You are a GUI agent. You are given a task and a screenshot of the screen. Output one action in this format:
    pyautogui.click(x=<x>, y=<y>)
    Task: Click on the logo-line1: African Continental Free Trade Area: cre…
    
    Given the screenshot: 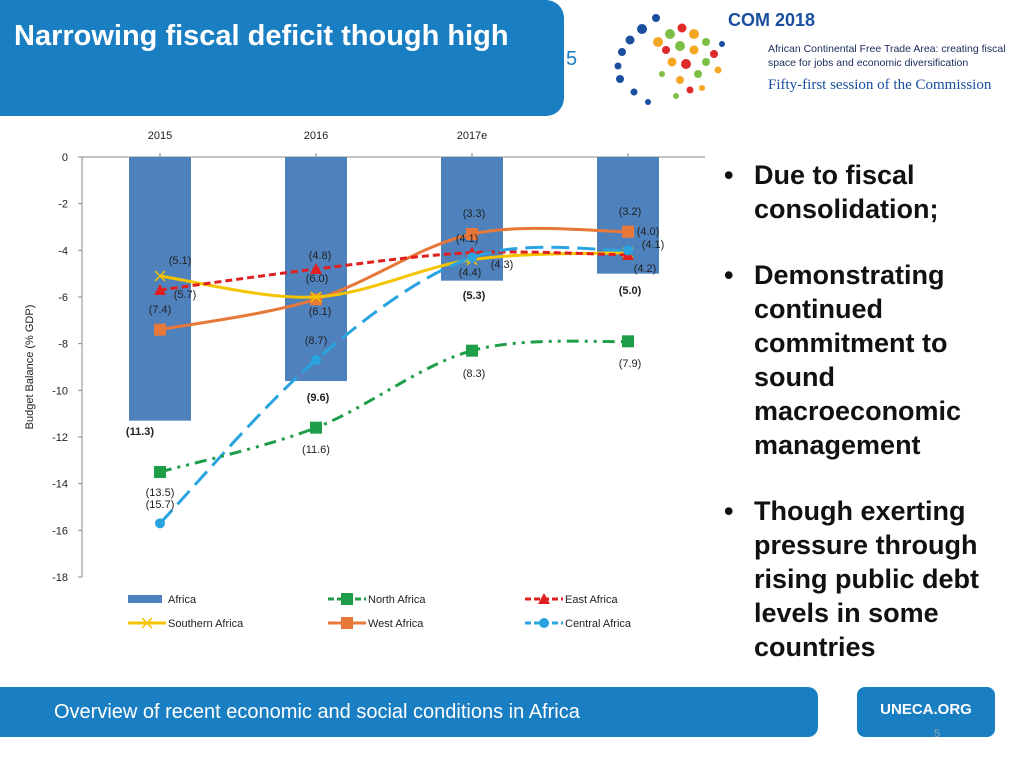 What is the action you would take?
    pyautogui.click(x=887, y=49)
    